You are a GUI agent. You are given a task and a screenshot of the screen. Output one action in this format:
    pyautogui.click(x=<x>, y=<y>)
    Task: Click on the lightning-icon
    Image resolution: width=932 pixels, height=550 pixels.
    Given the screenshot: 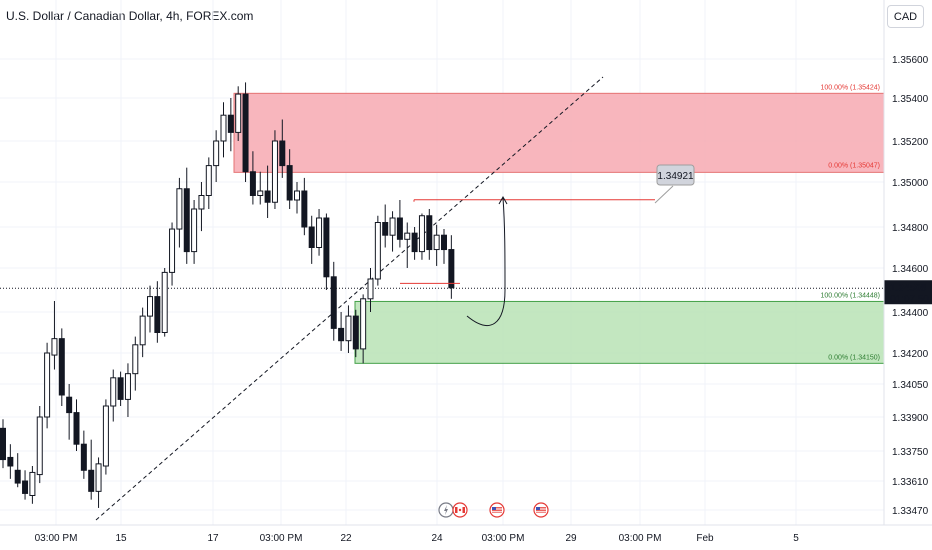 What is the action you would take?
    pyautogui.click(x=446, y=510)
    